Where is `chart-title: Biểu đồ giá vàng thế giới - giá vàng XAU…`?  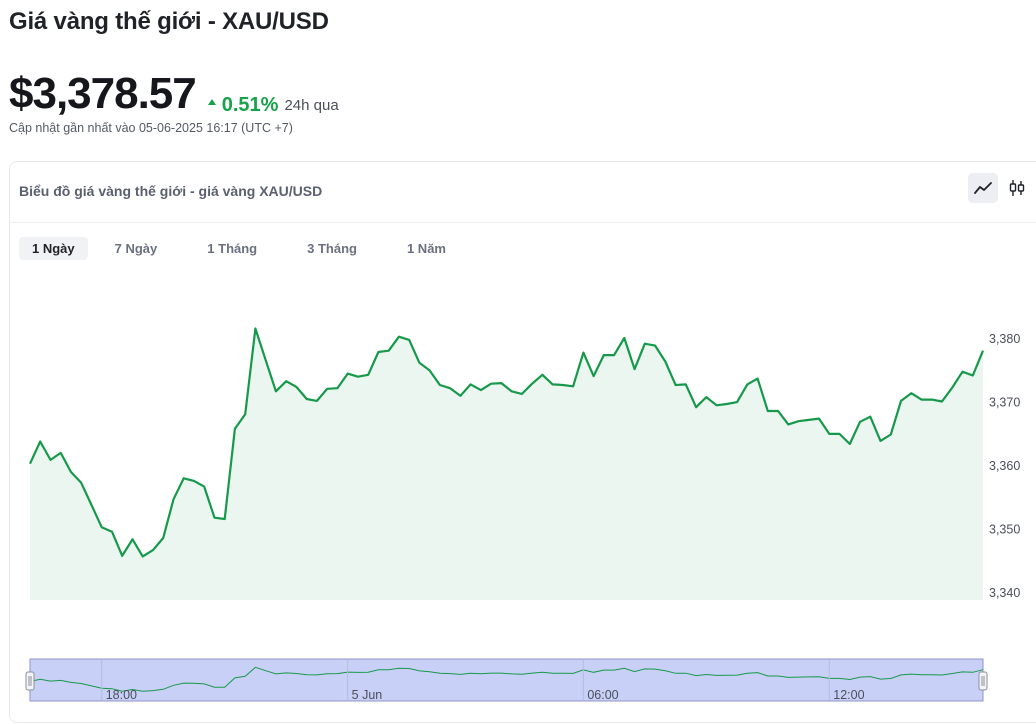
chart-title: Biểu đồ giá vàng thế giới - giá vàng XAU… is located at coordinates (171, 191).